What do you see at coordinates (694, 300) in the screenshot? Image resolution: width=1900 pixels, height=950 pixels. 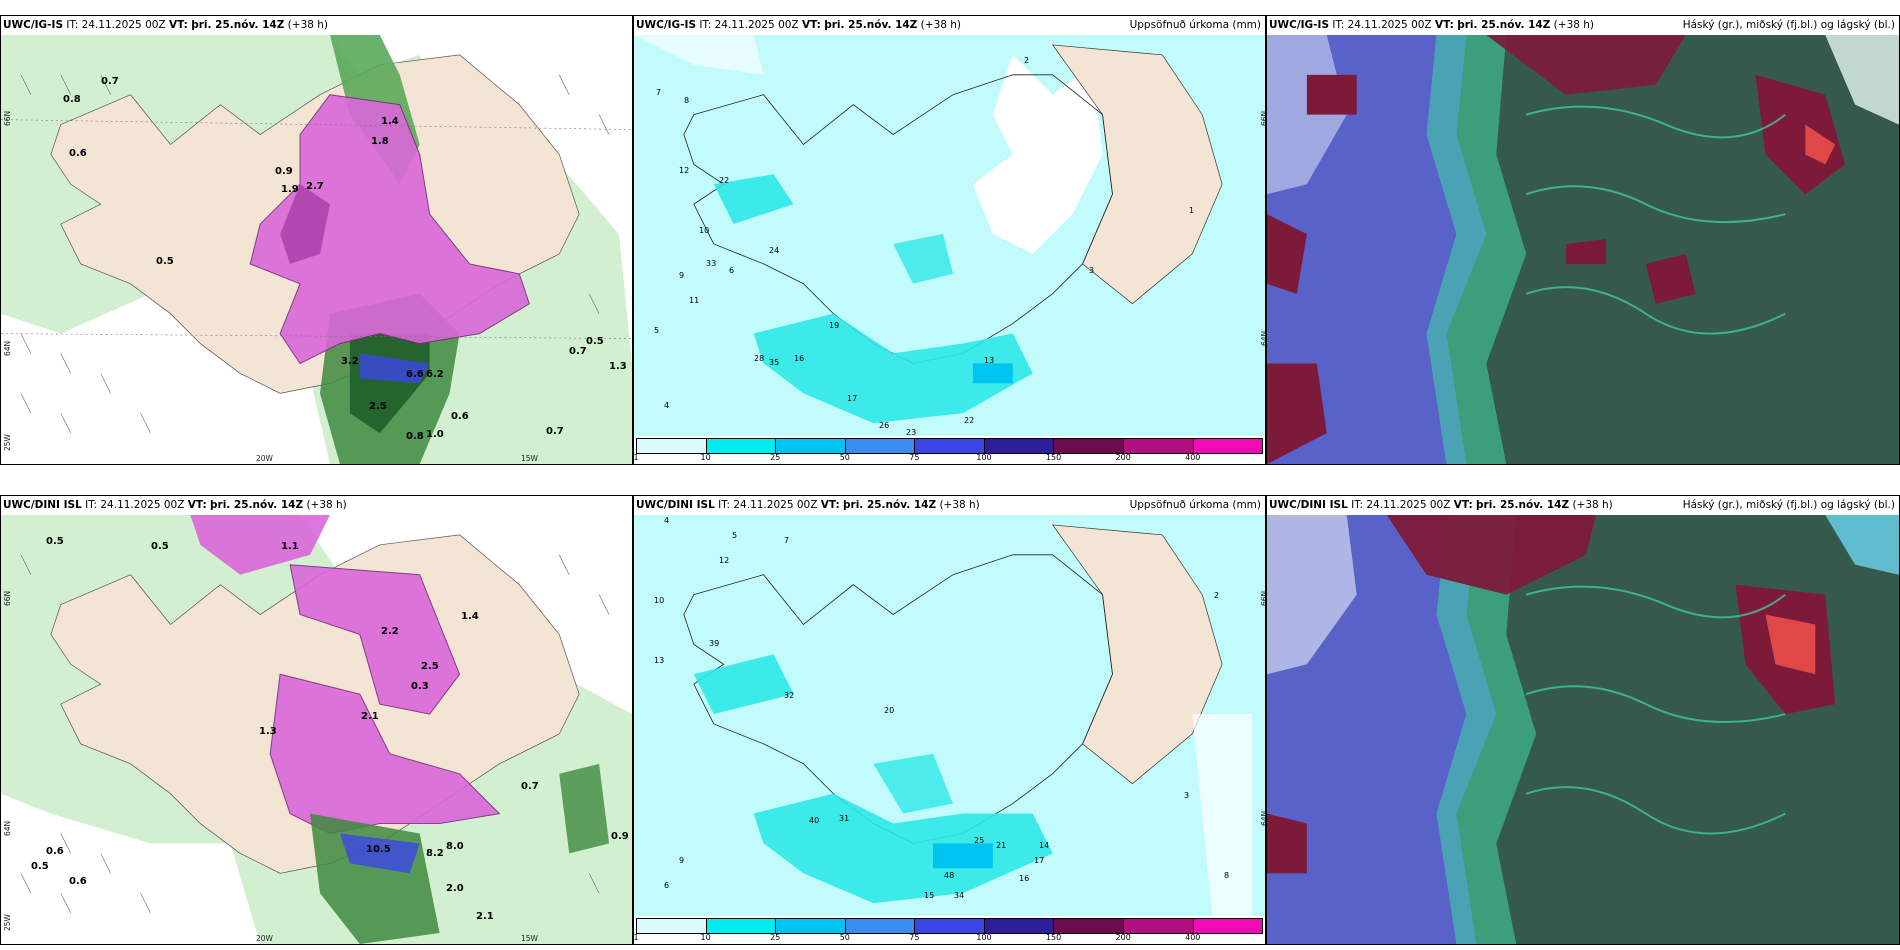 I see `accum-label: 11` at bounding box center [694, 300].